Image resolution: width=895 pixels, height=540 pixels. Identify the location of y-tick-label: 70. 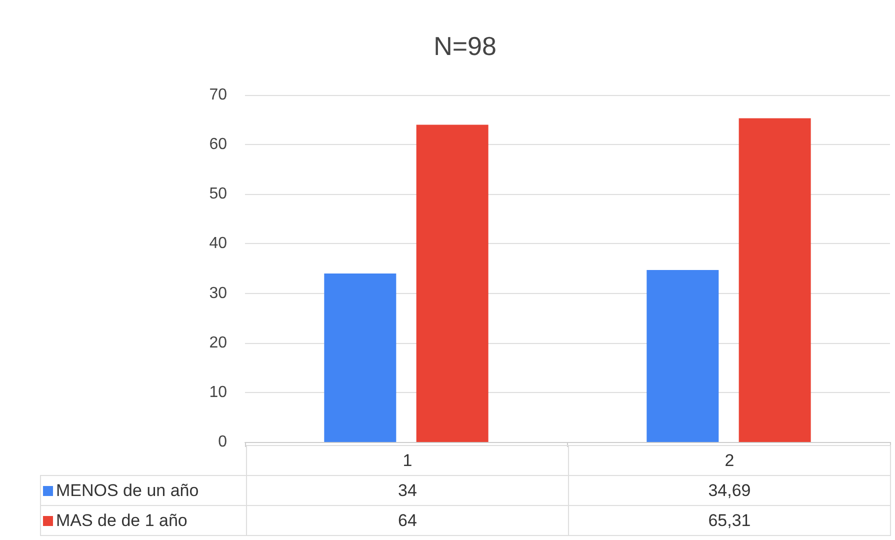
(218, 95).